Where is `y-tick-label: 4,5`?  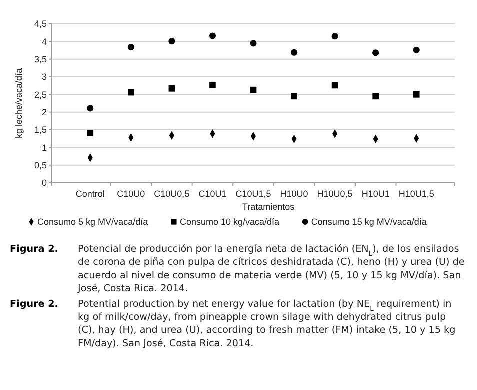 y-tick-label: 4,5 is located at coordinates (40, 24).